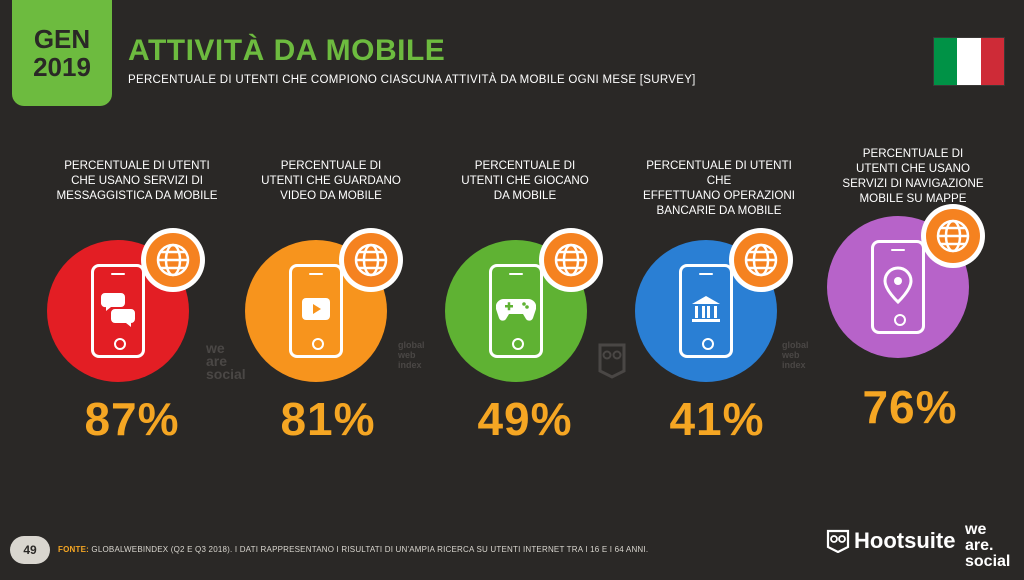 The width and height of the screenshot is (1024, 580). I want to click on chat-bubbles-icon, so click(117, 311).